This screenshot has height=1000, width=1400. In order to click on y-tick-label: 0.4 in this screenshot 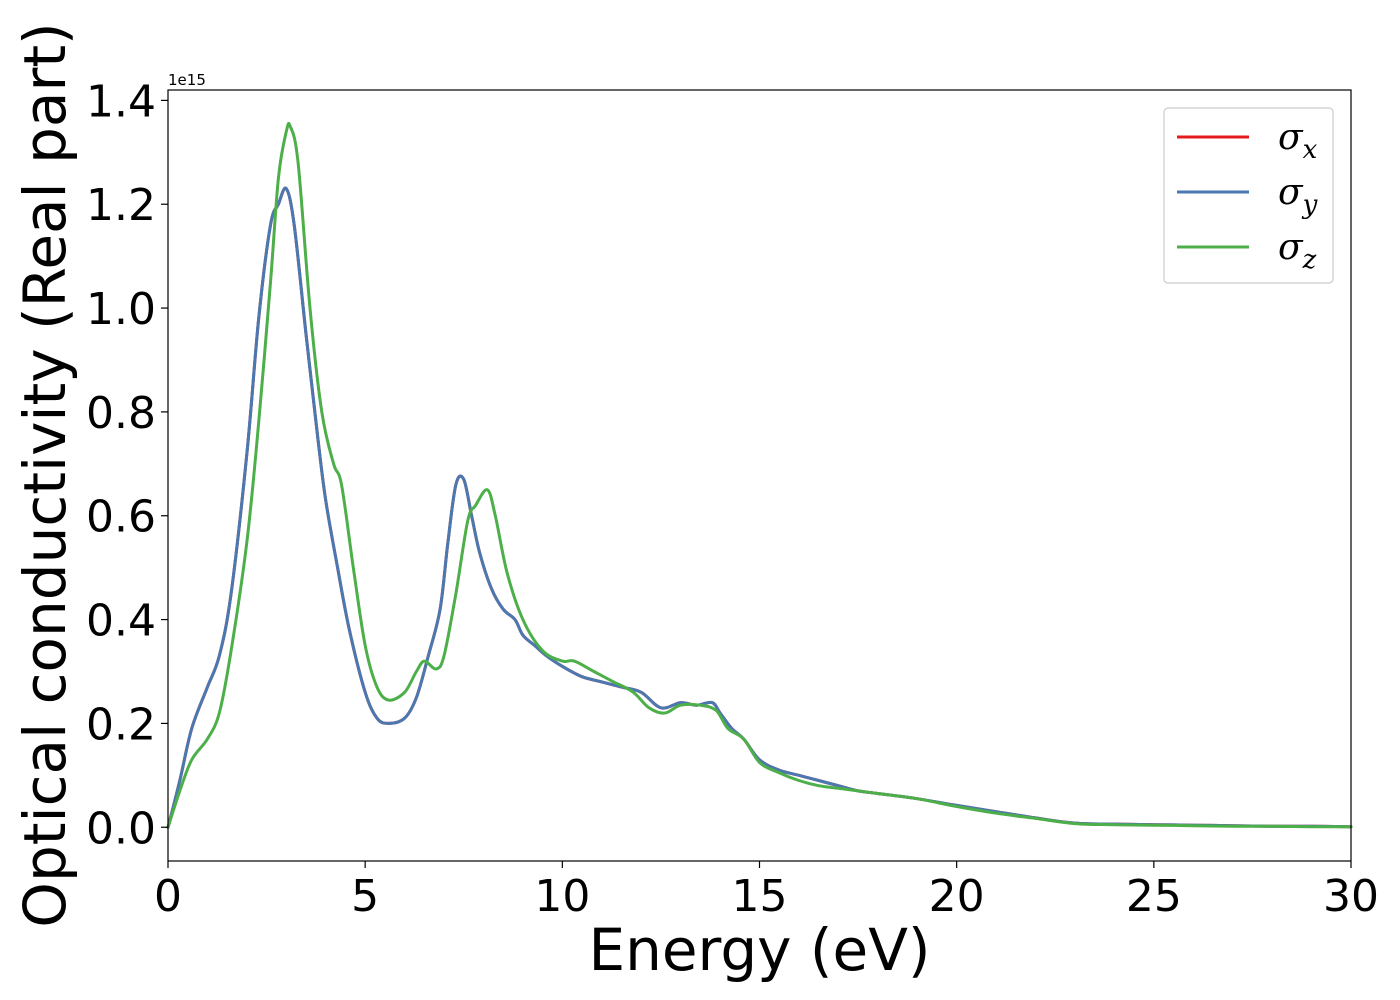, I will do `click(121, 621)`.